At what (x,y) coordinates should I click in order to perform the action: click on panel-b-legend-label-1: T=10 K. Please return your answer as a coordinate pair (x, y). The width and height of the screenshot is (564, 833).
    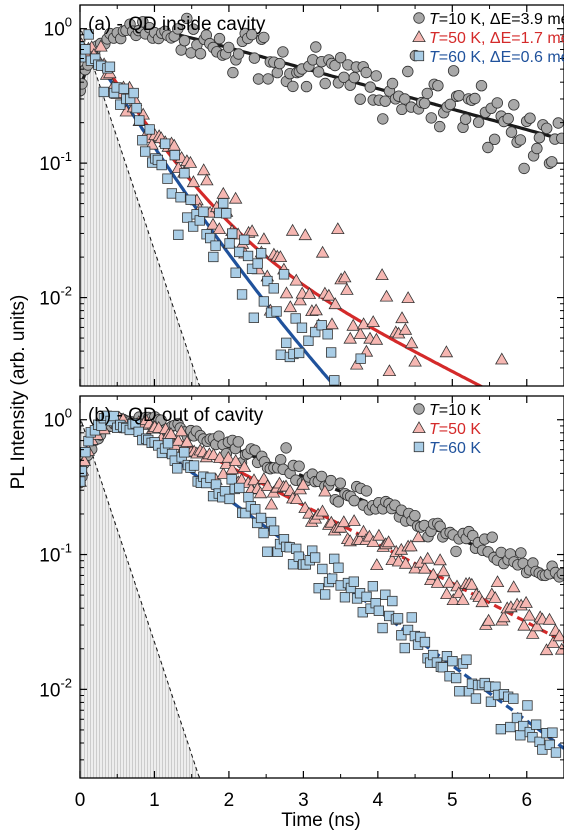
    Looking at the image, I should click on (455, 410).